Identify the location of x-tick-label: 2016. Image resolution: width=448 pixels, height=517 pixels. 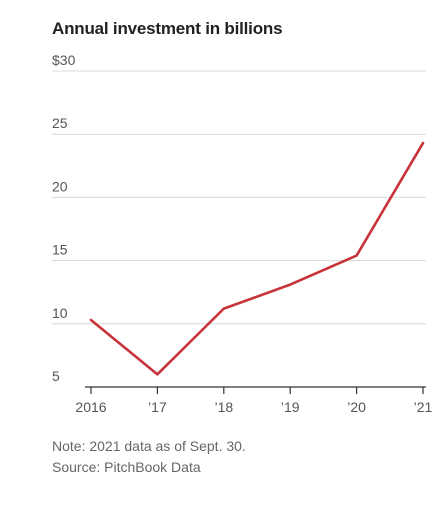
(90, 407).